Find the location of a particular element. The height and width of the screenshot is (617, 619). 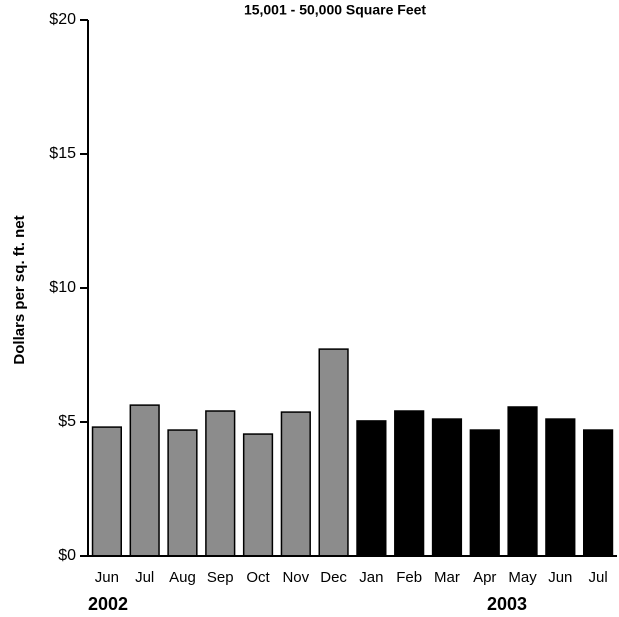

x-tick-label: May is located at coordinates (522, 577).